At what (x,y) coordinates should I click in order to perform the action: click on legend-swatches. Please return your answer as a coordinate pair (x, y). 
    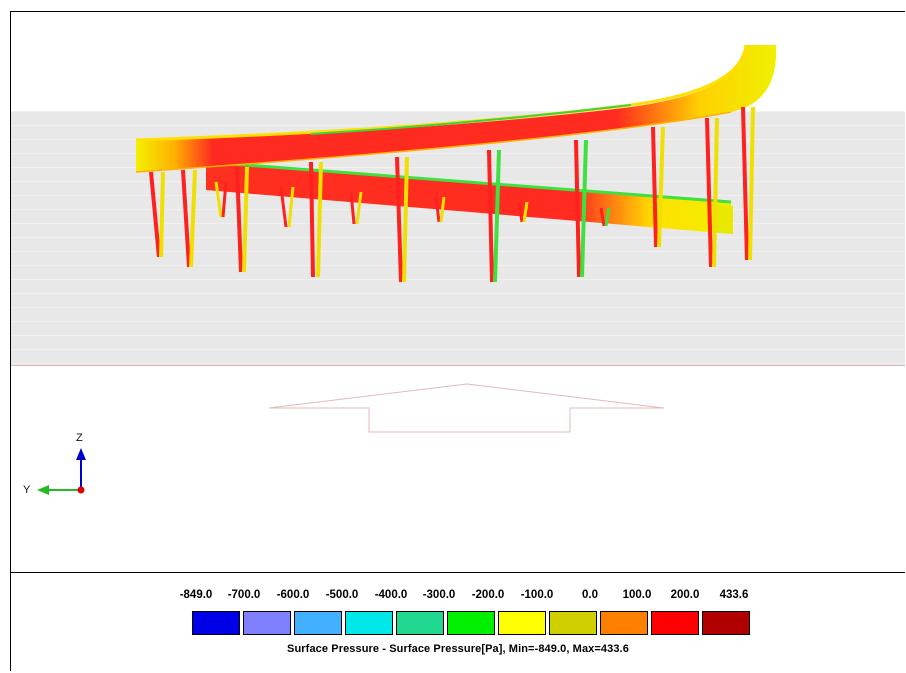
    Looking at the image, I should click on (472, 623).